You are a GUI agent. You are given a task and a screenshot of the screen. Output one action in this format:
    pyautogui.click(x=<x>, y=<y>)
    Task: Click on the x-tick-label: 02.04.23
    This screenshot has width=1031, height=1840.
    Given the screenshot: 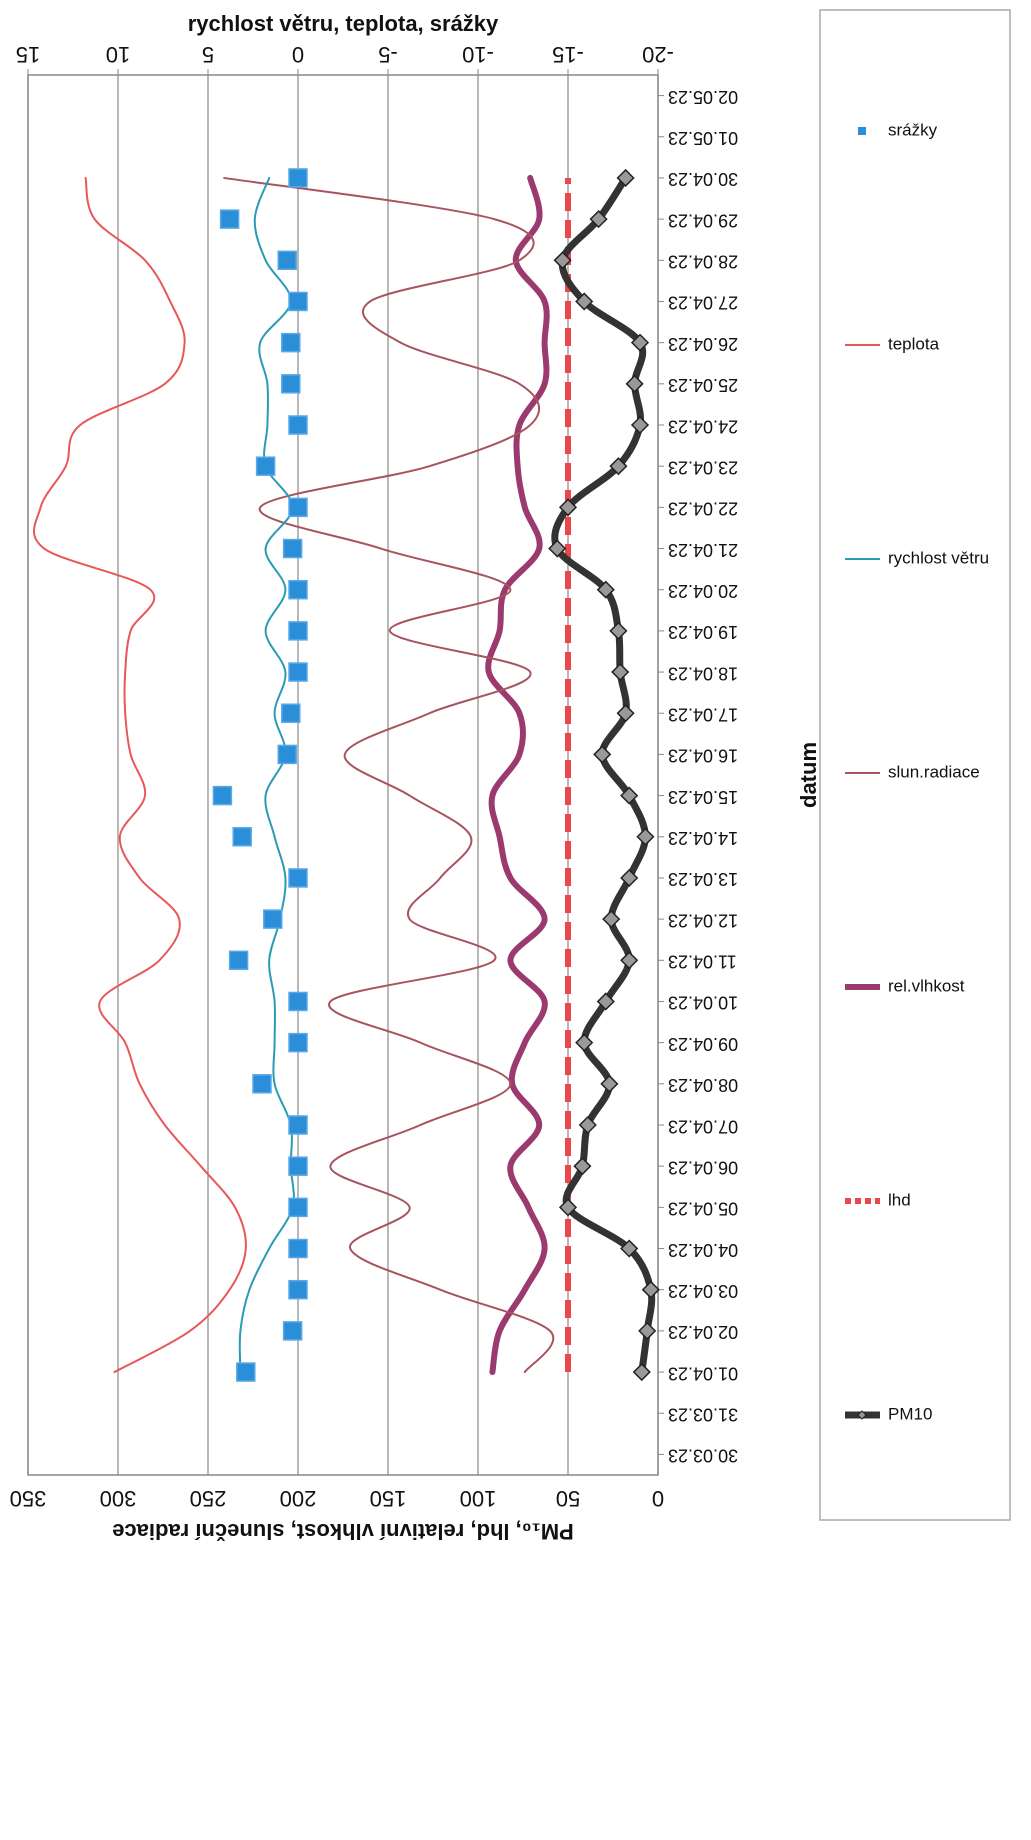 What is the action you would take?
    pyautogui.click(x=703, y=1332)
    